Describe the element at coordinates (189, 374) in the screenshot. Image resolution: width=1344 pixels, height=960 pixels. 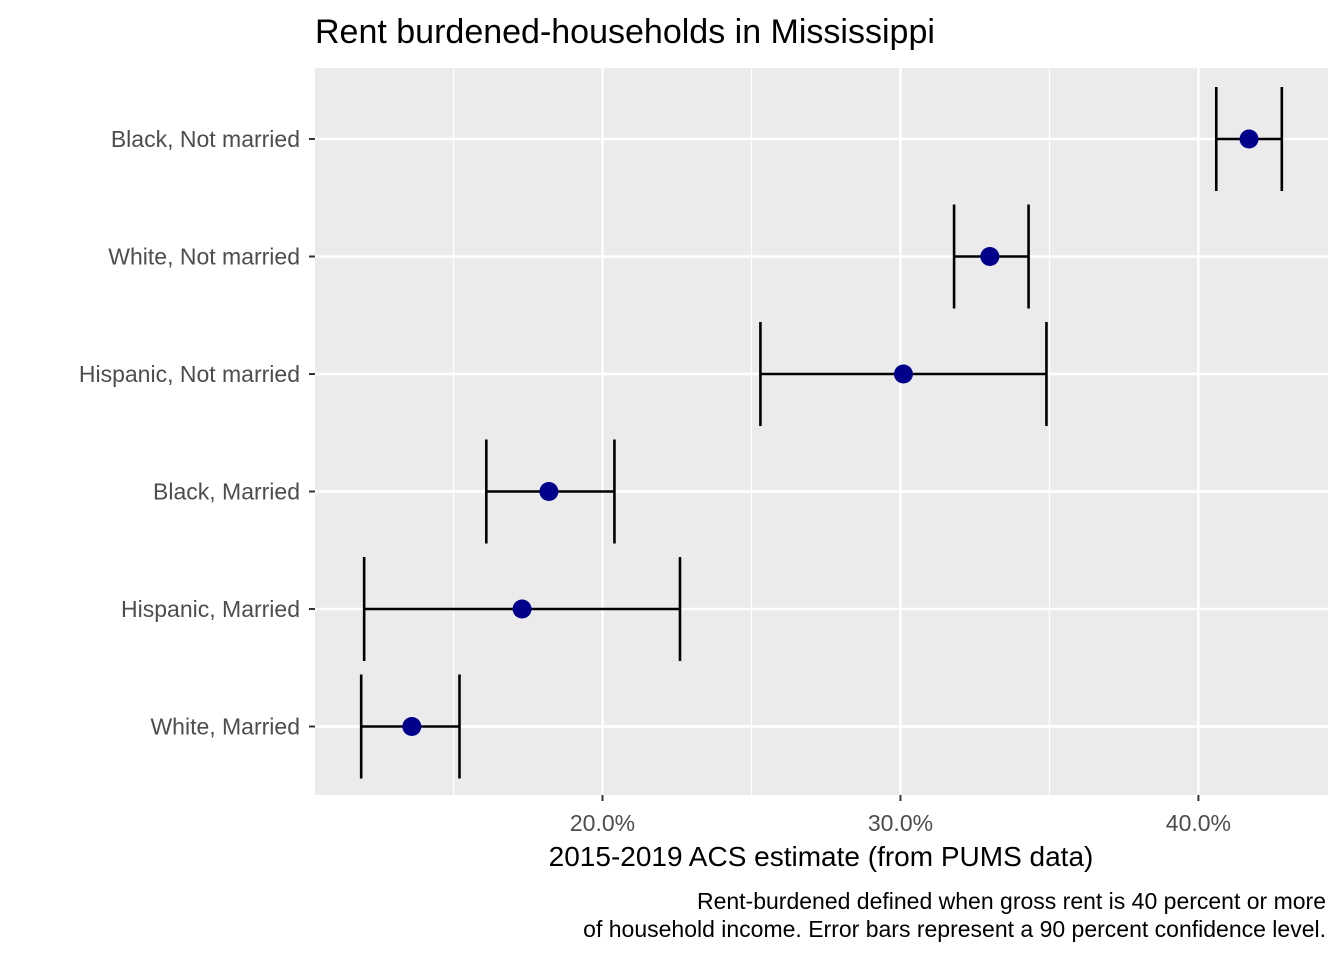
I see `y-tick-label: Hispanic, Not married` at that location.